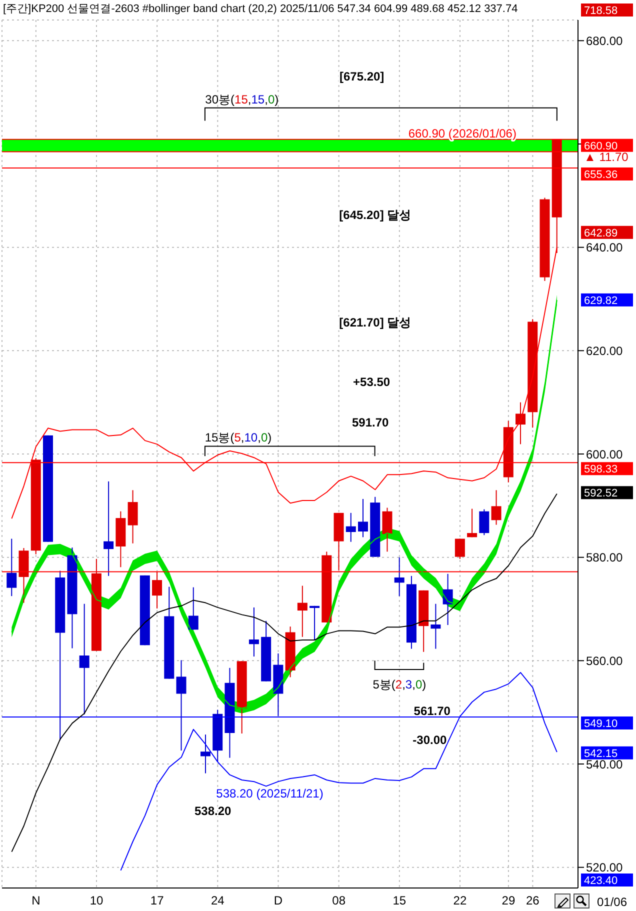 This screenshot has height=911, width=636. I want to click on annotation: 538.20 (2025/11/21), so click(270, 793).